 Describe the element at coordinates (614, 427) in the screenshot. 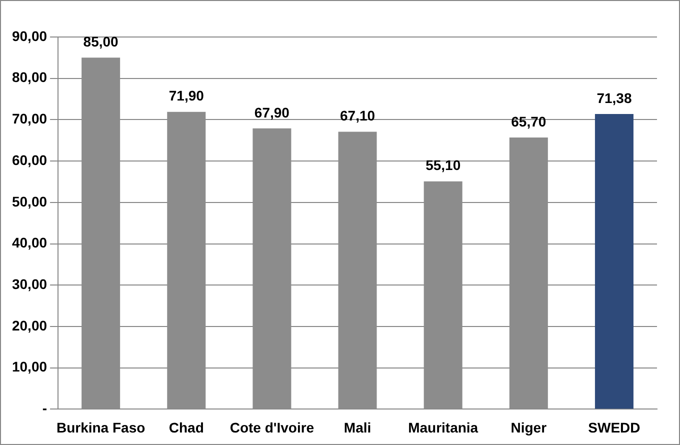

I see `x-tick-label: SWEDD` at that location.